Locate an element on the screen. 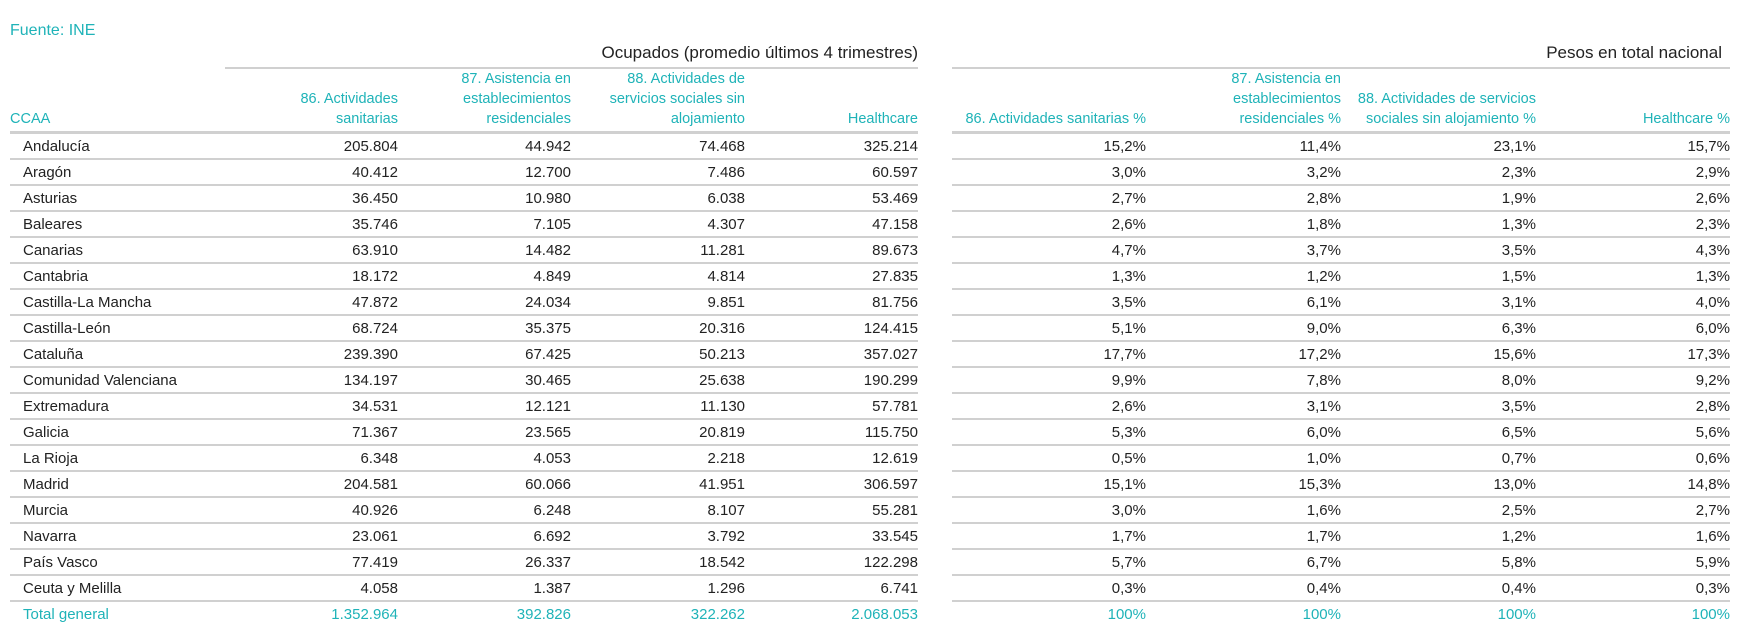 The height and width of the screenshot is (637, 1743). percent-cell: 3,2% is located at coordinates (1323, 172).